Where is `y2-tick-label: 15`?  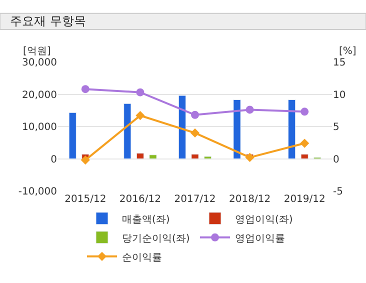 y2-tick-label: 15 is located at coordinates (339, 63).